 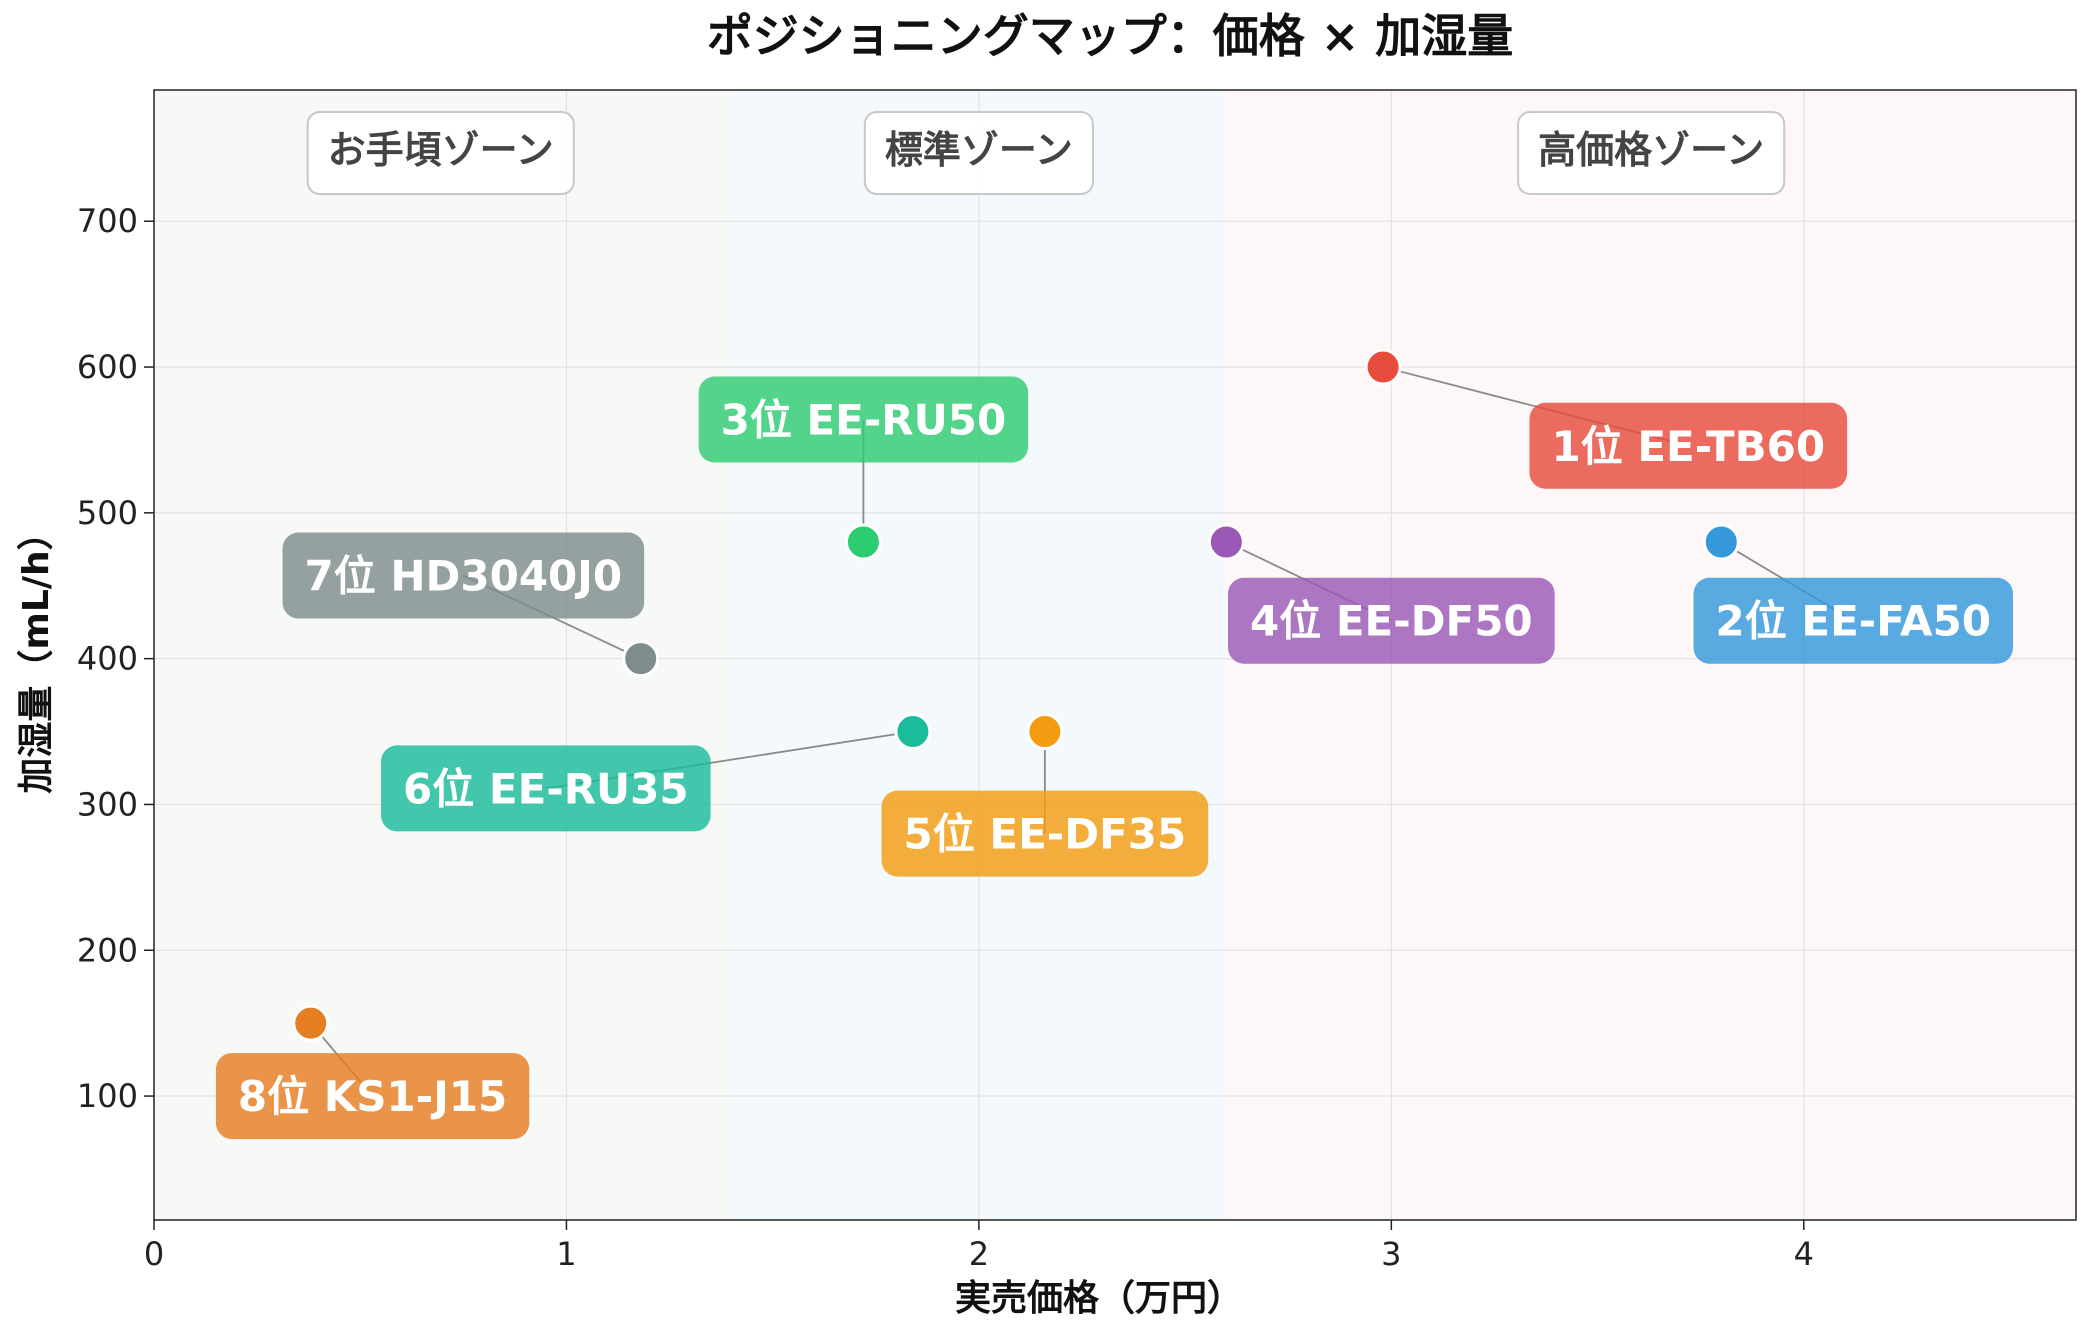 What do you see at coordinates (1804, 1254) in the screenshot?
I see `x-tick-label: 4` at bounding box center [1804, 1254].